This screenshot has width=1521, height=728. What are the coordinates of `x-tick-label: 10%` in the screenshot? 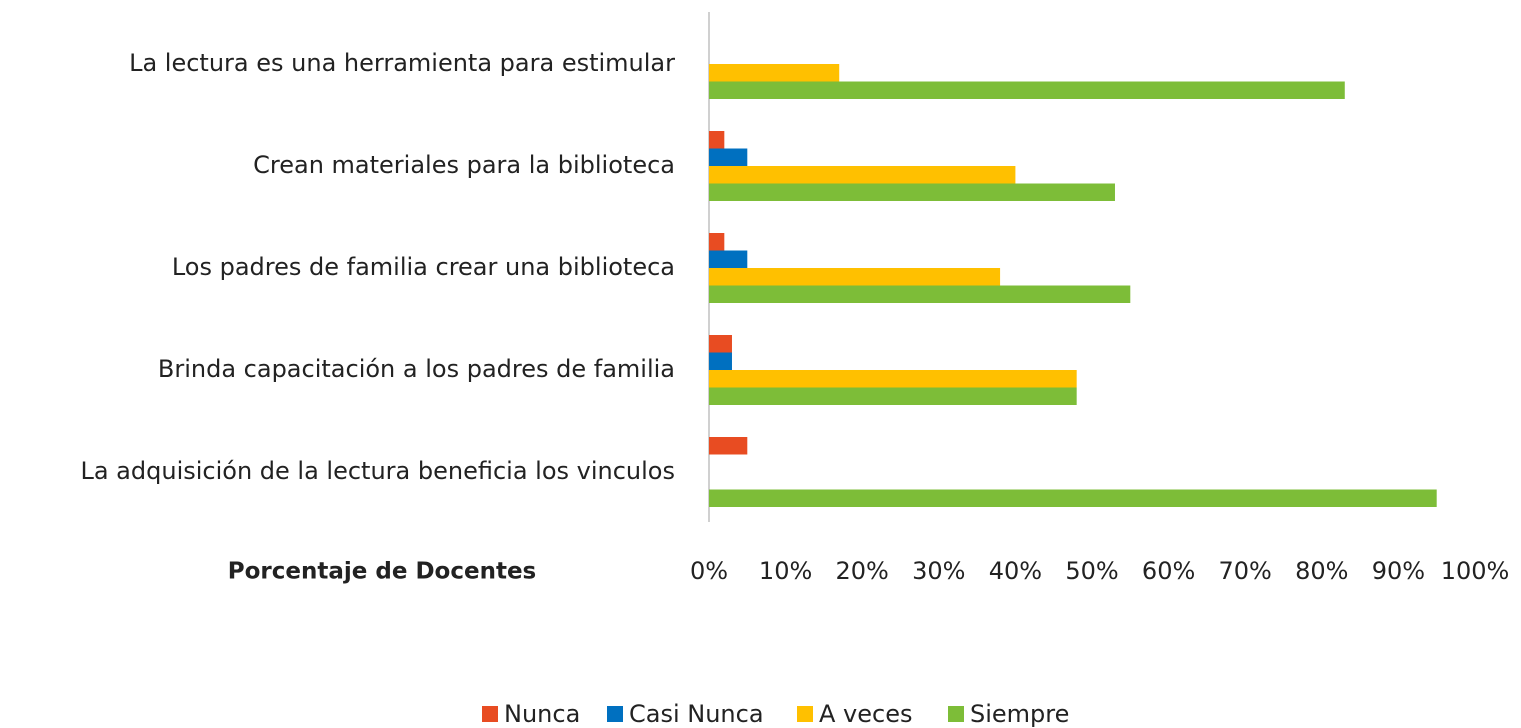 It's located at (785, 571).